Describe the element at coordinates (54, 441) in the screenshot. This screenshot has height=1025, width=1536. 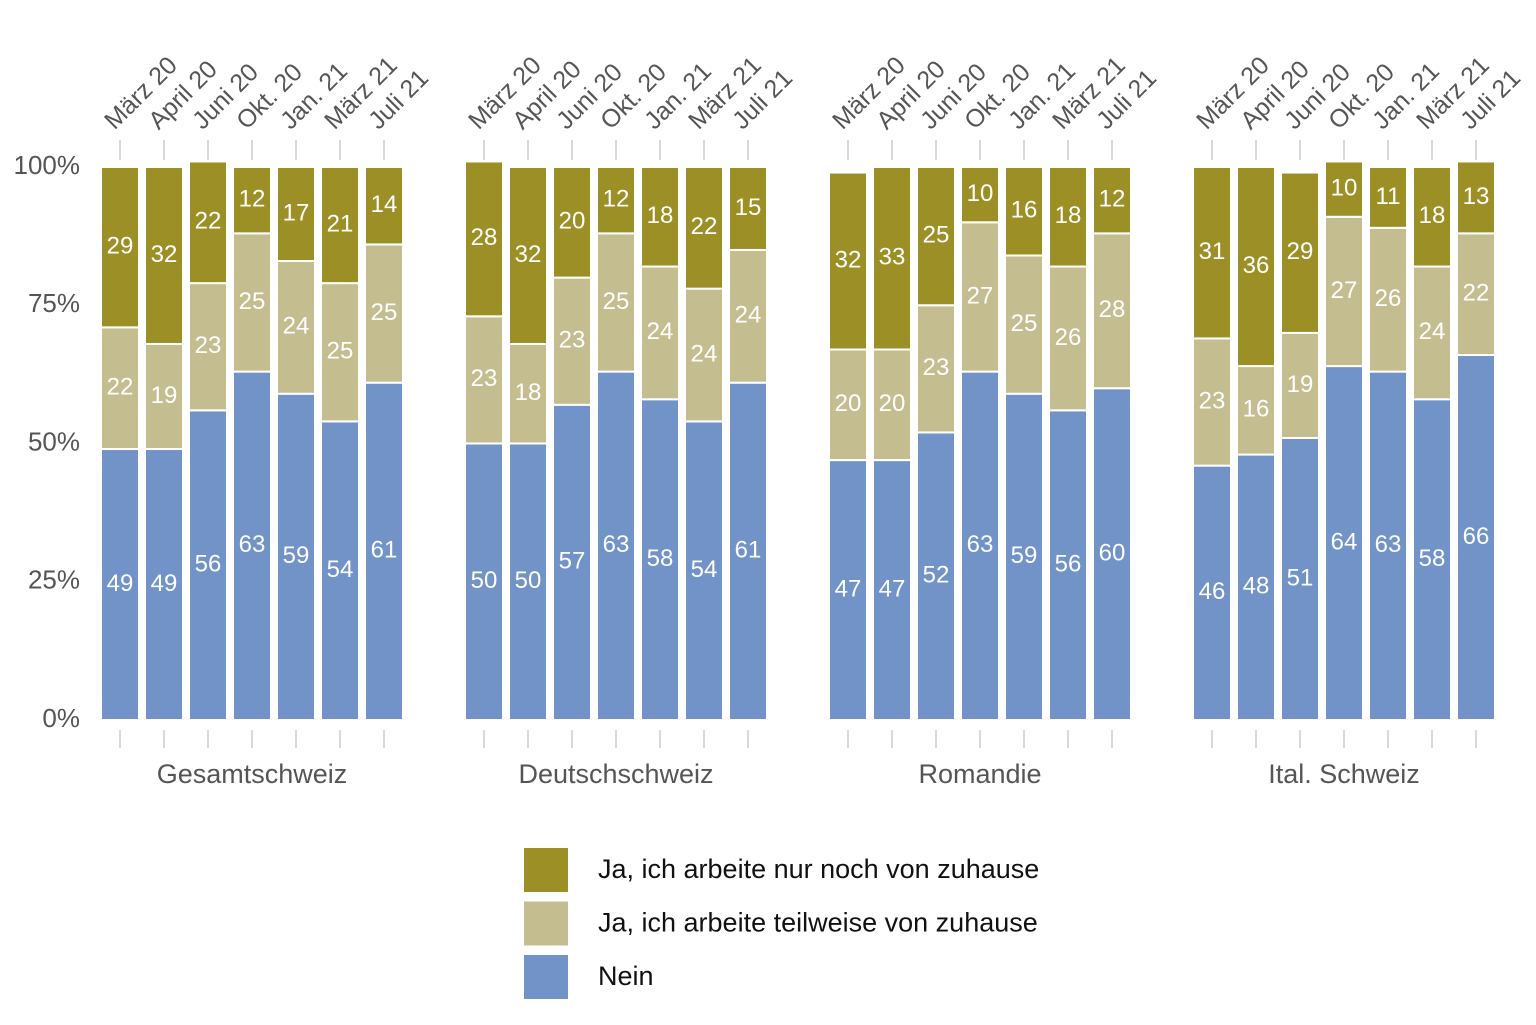
I see `y-tick-label: 50%` at that location.